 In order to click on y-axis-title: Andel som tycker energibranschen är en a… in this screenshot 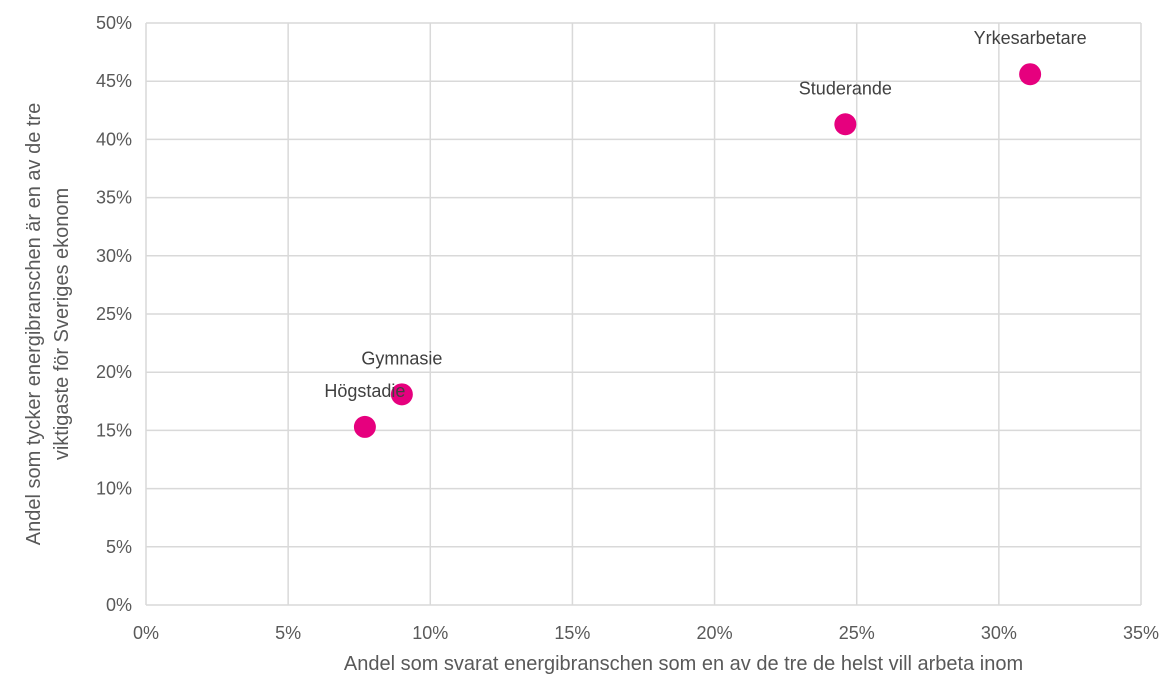, I will do `click(48, 324)`.